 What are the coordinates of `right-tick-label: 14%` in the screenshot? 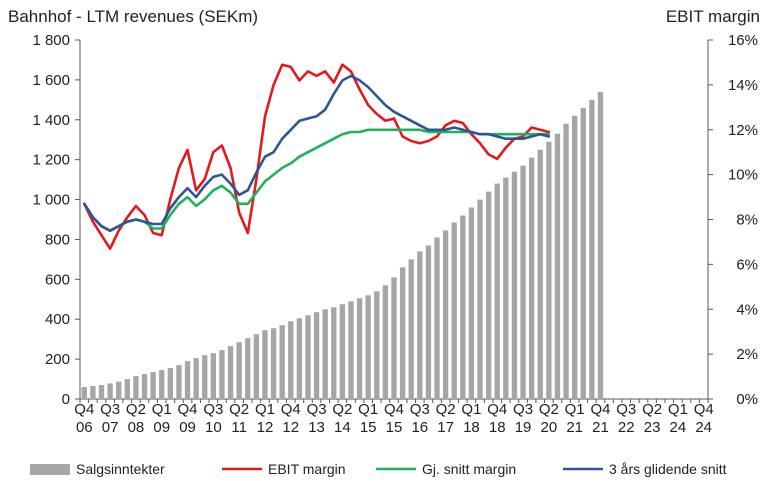 It's located at (743, 85).